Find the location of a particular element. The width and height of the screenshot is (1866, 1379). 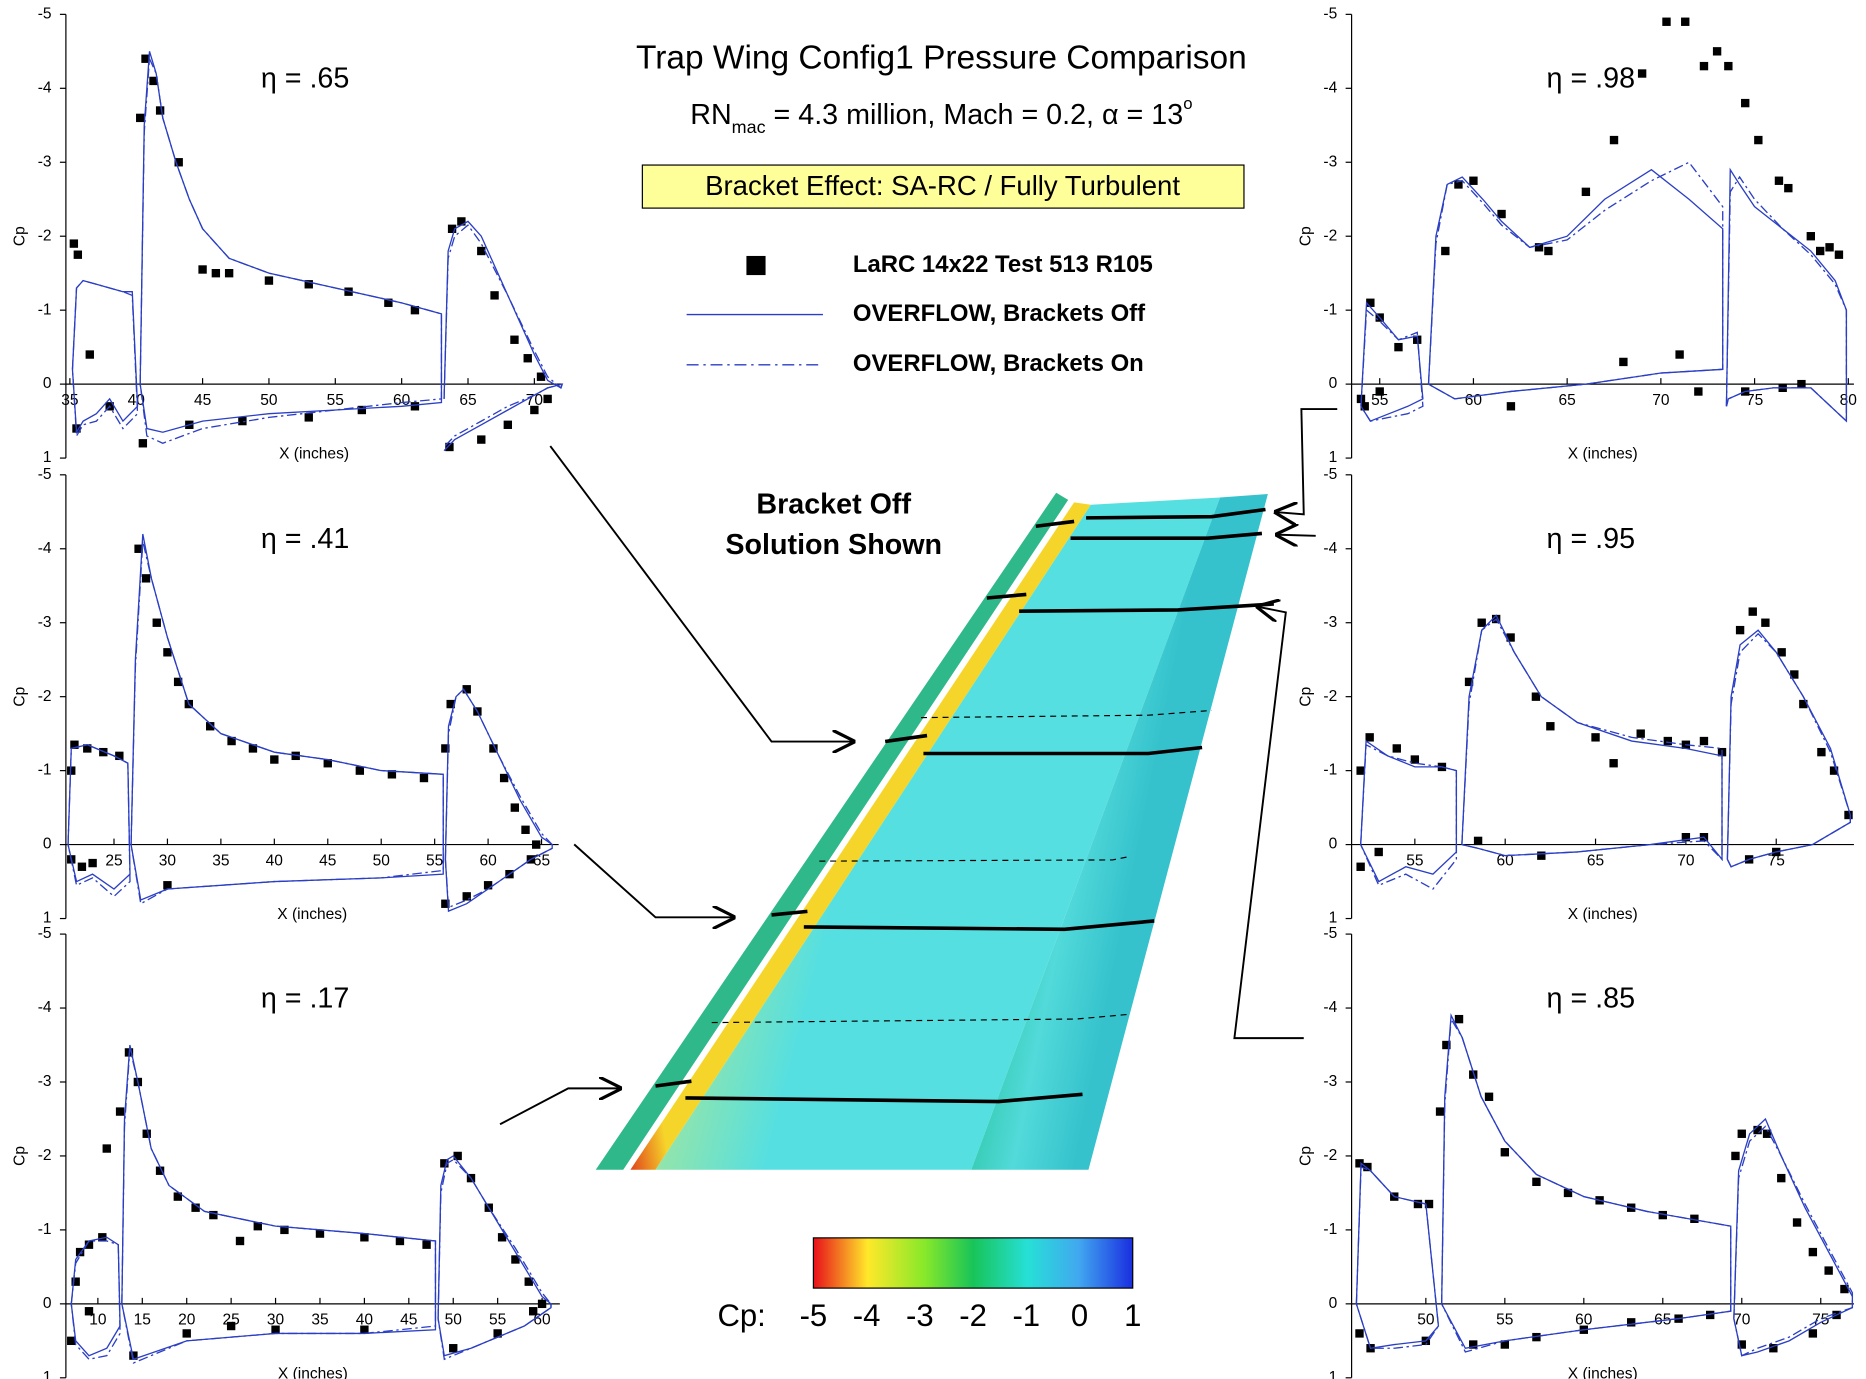

y-tick-label: 1 is located at coordinates (47, 457).